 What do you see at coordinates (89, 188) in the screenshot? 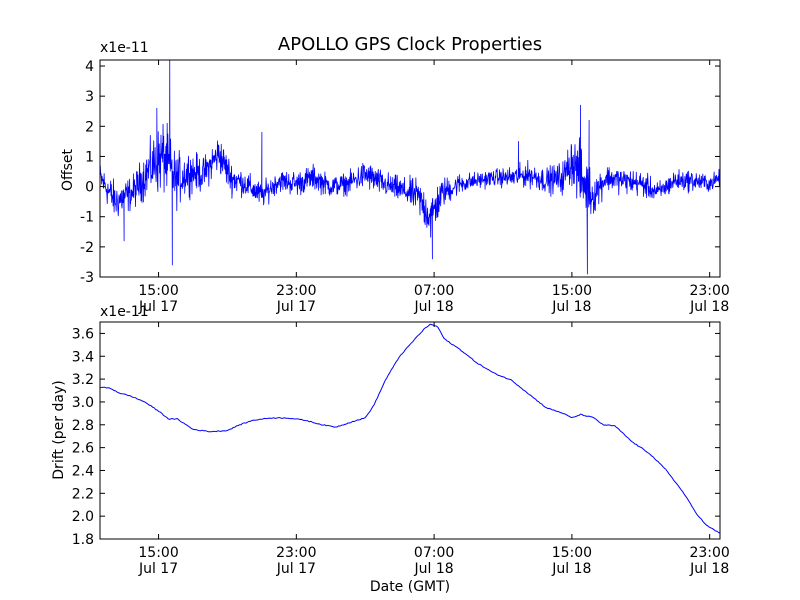
I see `offset-ytick-label: 0` at bounding box center [89, 188].